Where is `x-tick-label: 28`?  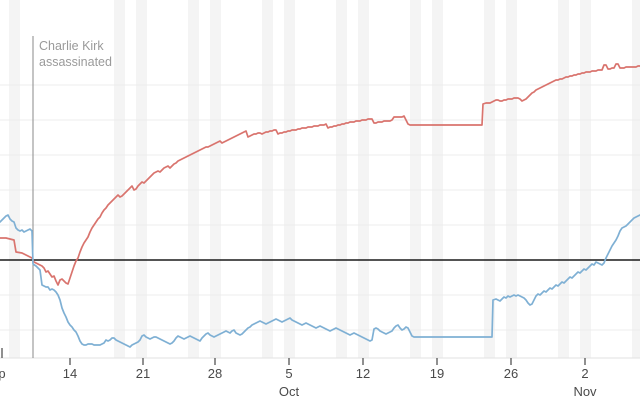 x-tick-label: 28 is located at coordinates (215, 373).